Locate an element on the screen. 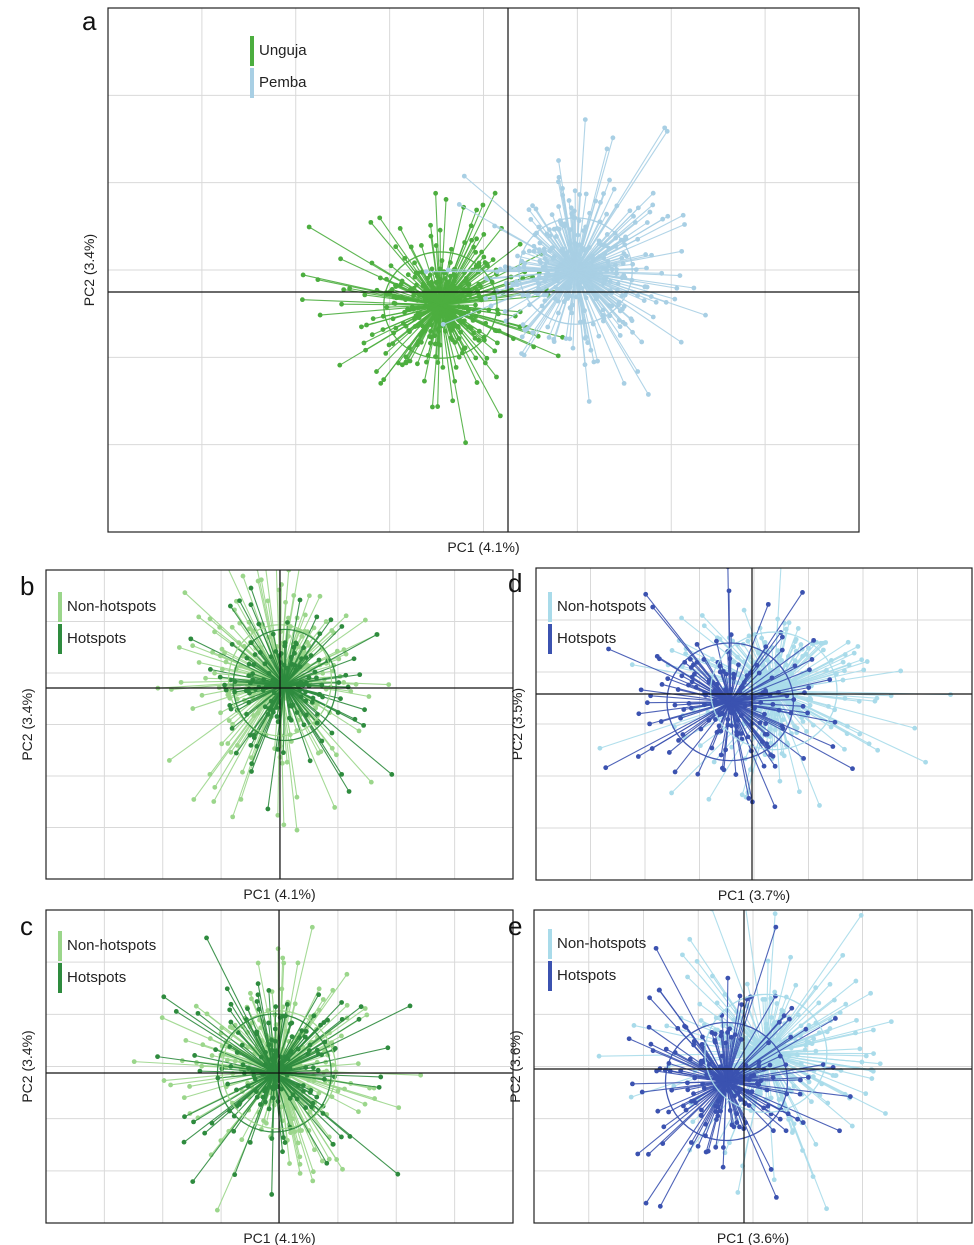 The width and height of the screenshot is (974, 1245). ellipse-hotspots is located at coordinates (730, 702).